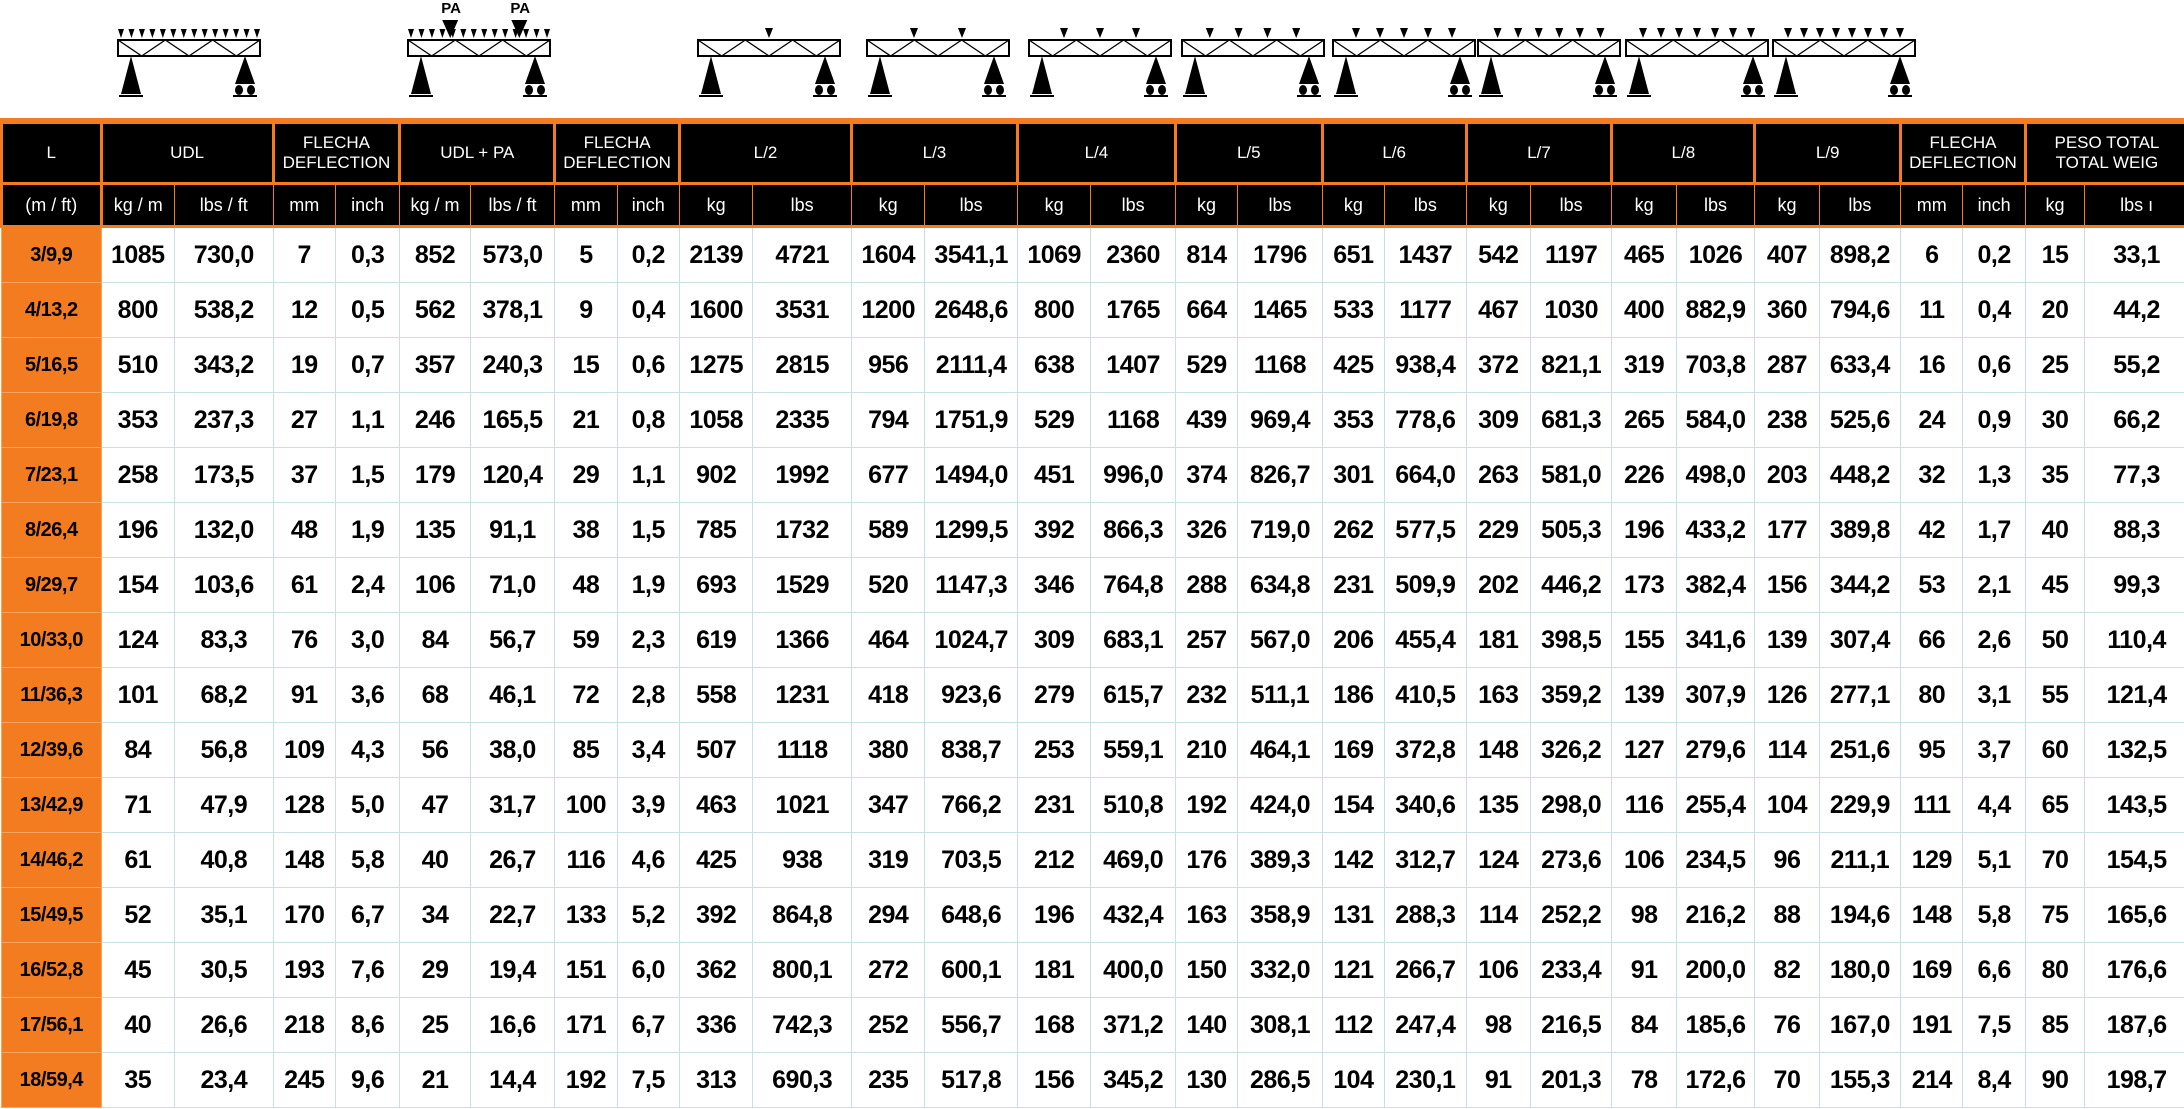  What do you see at coordinates (1715, 530) in the screenshot?
I see `value-cell: 433,2` at bounding box center [1715, 530].